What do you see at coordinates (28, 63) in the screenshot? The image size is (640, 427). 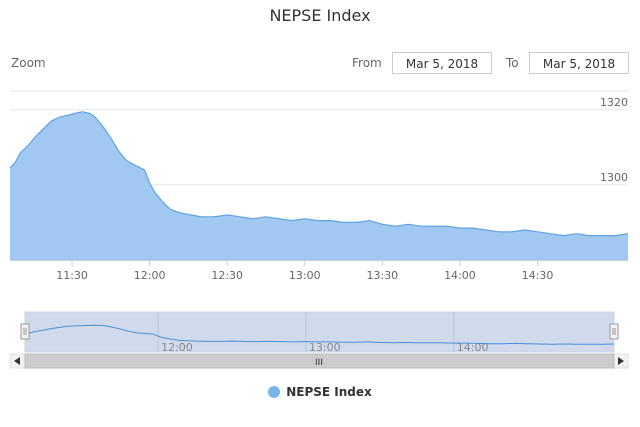 I see `zoom-label: Zoom` at bounding box center [28, 63].